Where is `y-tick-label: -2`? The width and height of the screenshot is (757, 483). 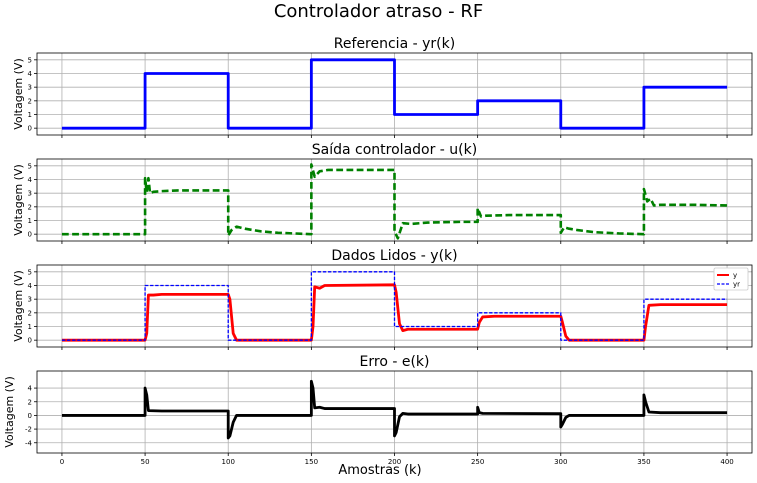 y-tick-label: -2 is located at coordinates (28, 430).